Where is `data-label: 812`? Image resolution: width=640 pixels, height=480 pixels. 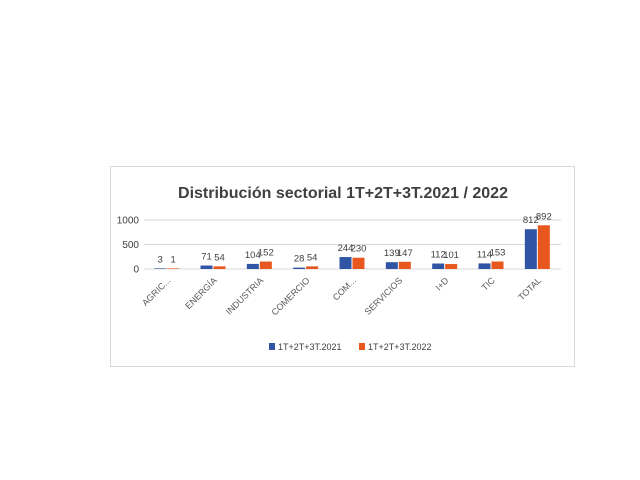
data-label: 812 is located at coordinates (531, 220).